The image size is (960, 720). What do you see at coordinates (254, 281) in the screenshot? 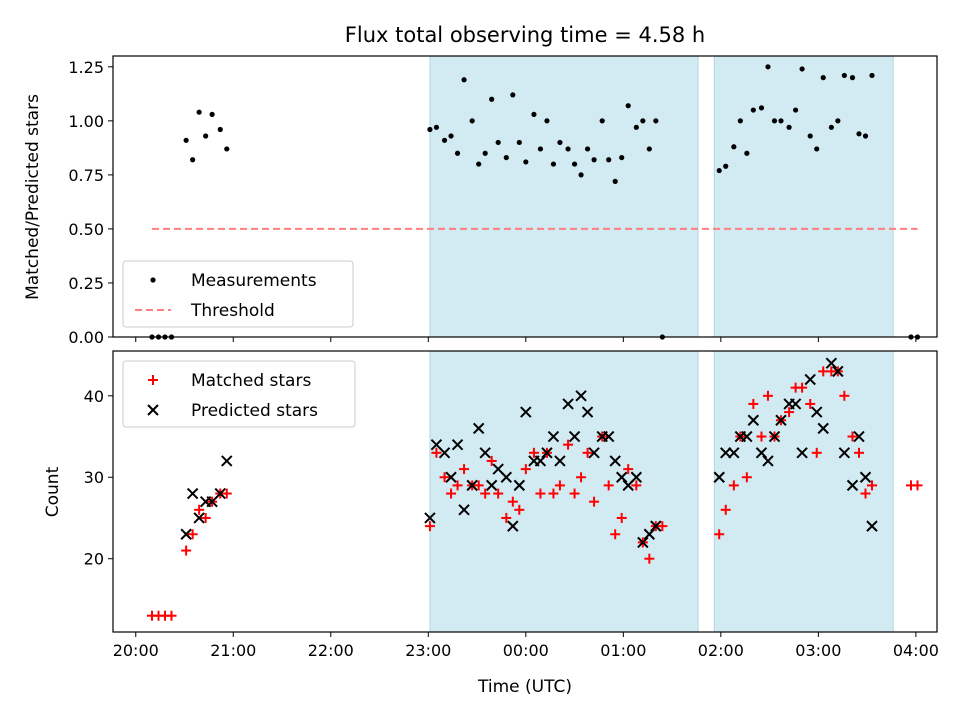
I see `legend-label: Measurements` at bounding box center [254, 281].